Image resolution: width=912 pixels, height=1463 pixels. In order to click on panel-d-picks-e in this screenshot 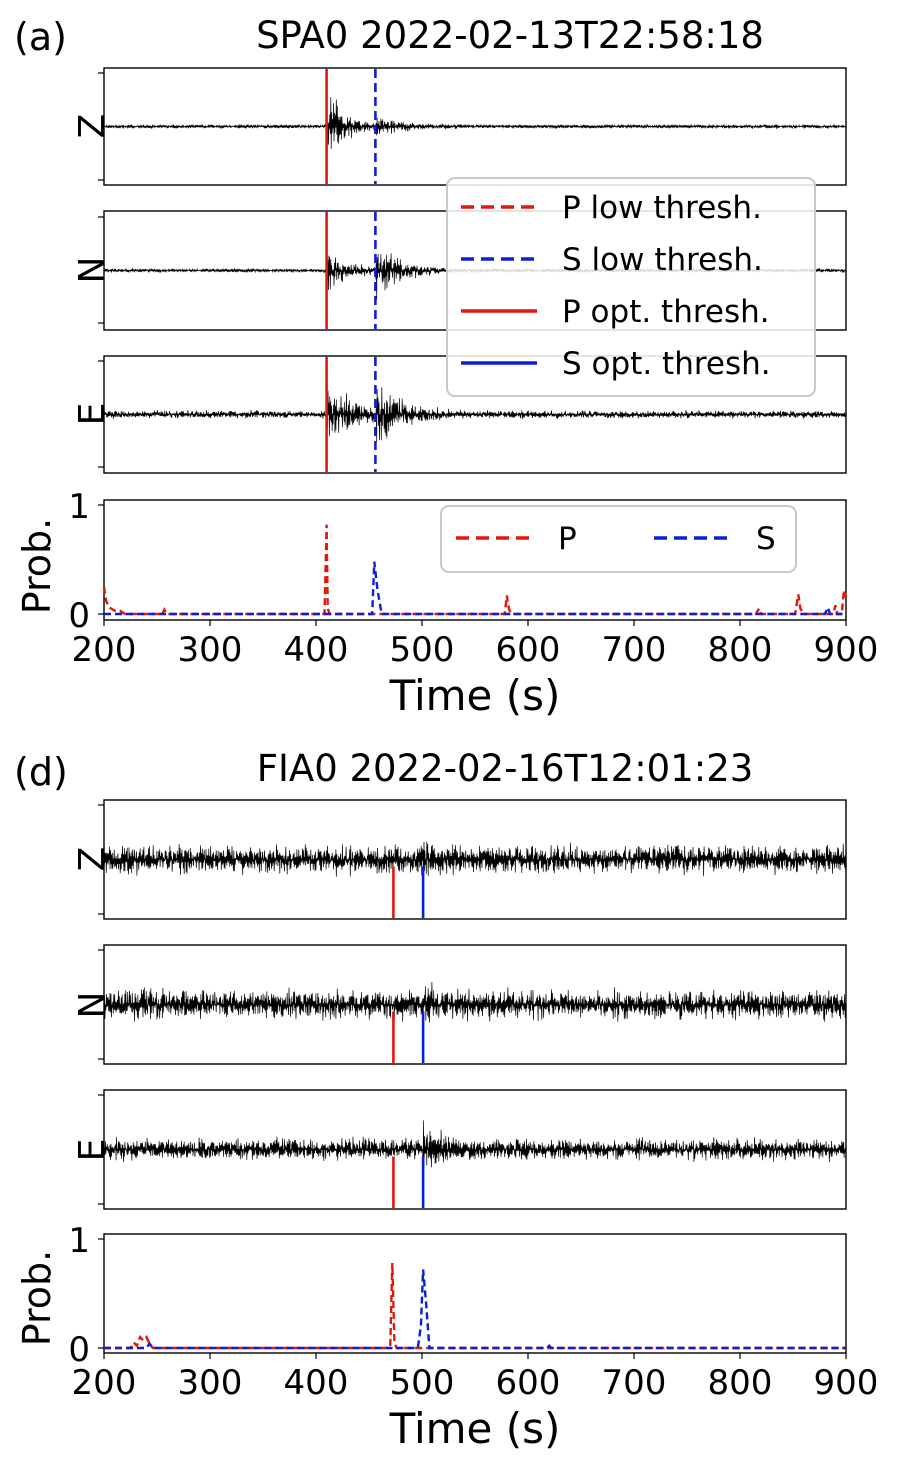, I will do `click(408, 1182)`.